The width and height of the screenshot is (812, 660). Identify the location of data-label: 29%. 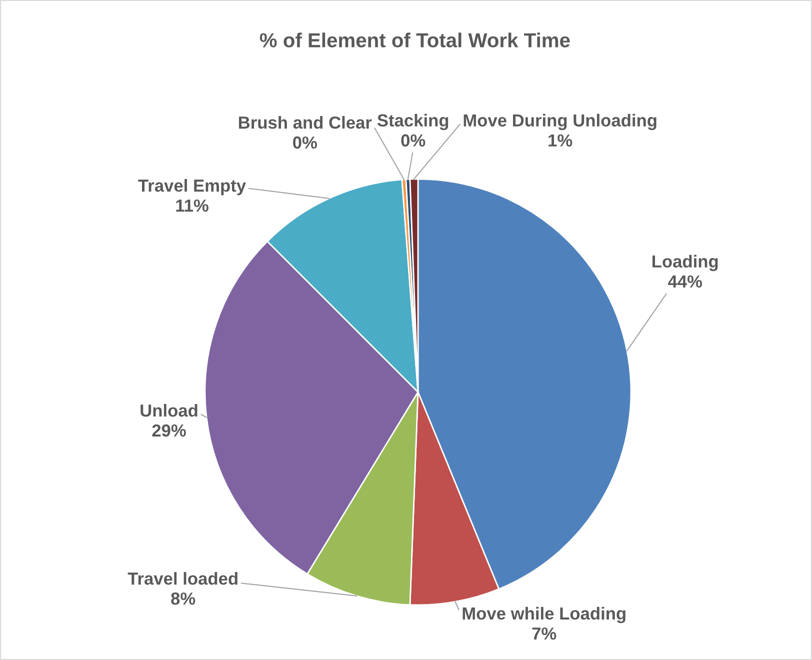
(169, 430).